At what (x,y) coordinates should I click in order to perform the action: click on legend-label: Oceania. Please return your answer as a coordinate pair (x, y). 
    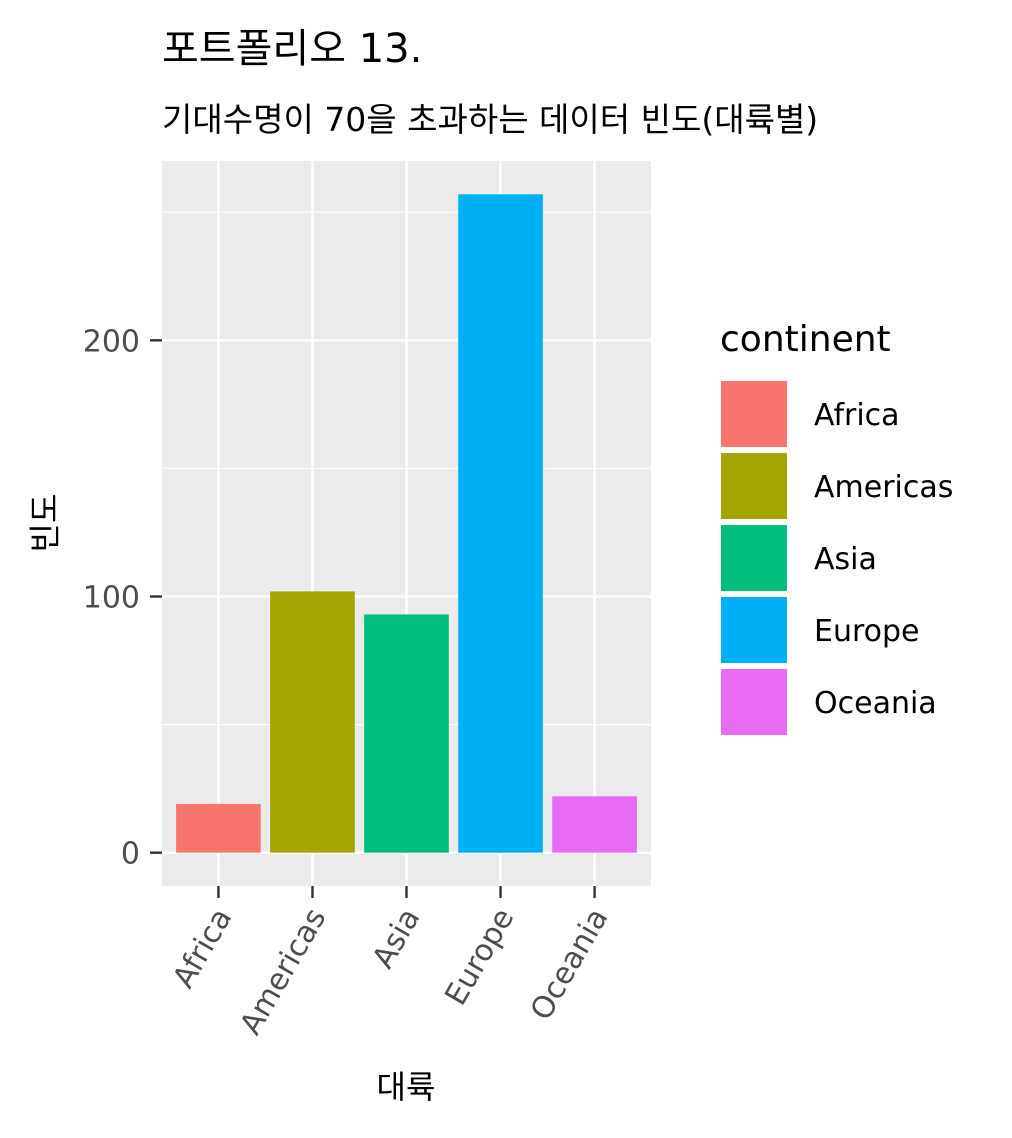
    Looking at the image, I should click on (875, 703).